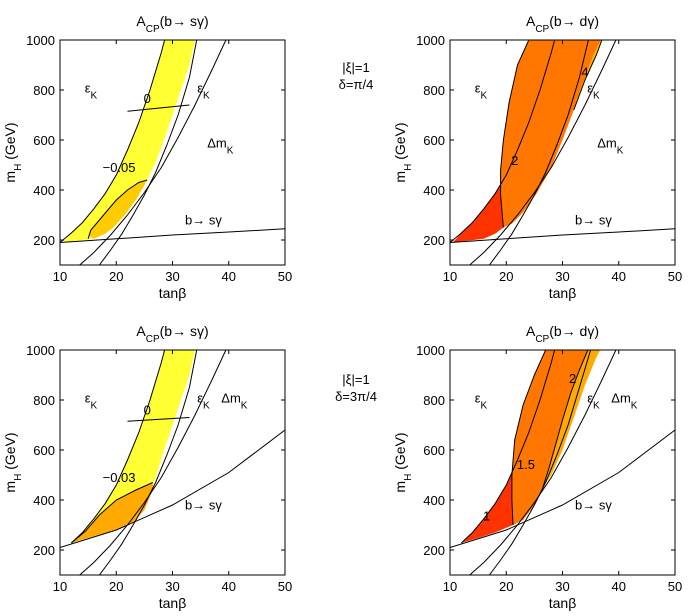  Describe the element at coordinates (119, 167) in the screenshot. I see `annotation-label: −0.05` at that location.